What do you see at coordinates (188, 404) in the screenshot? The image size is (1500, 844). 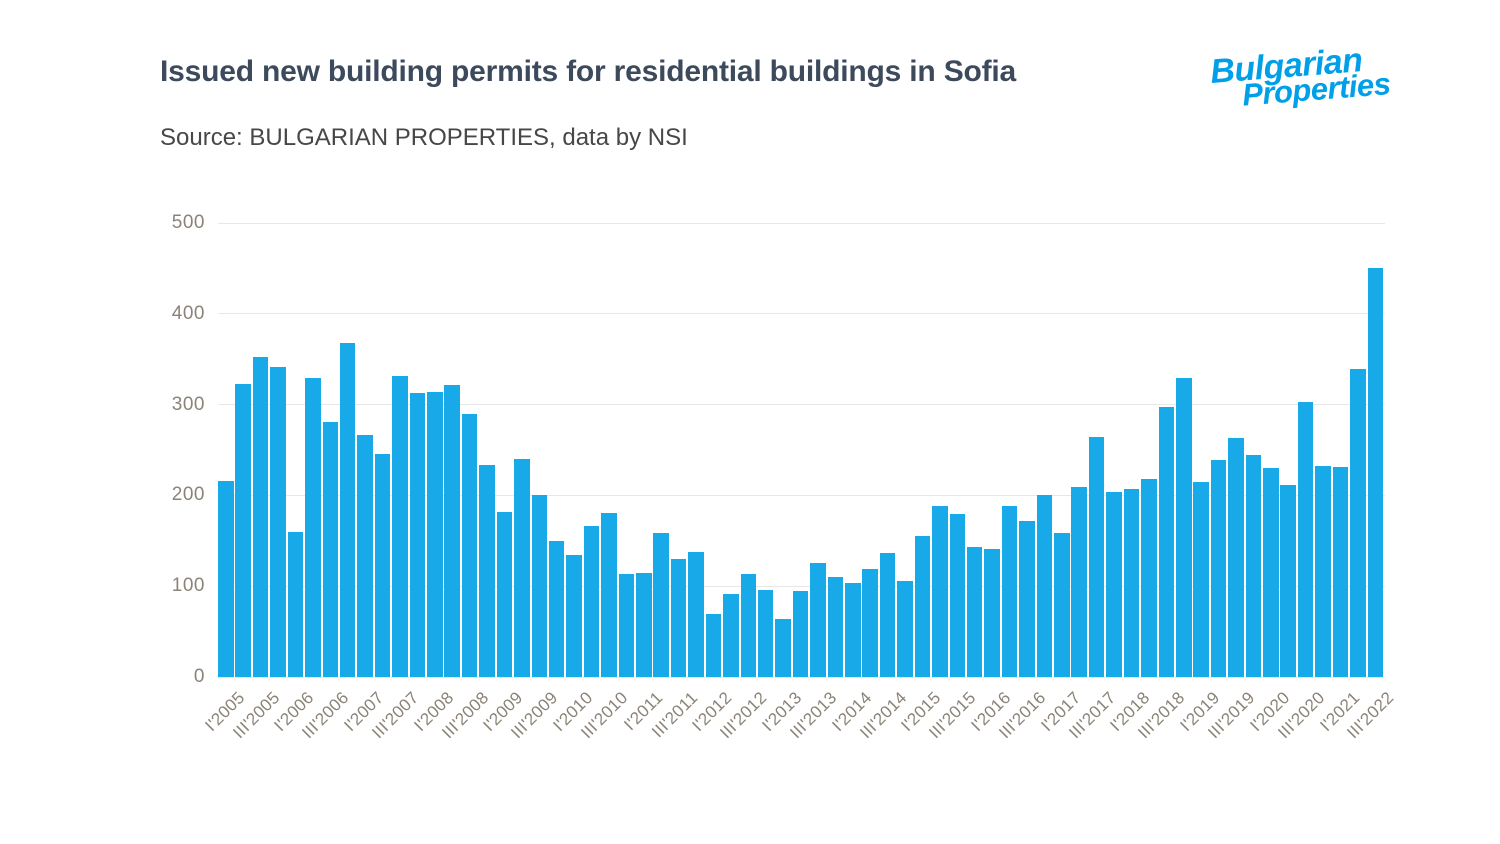 I see `y-axis-tick-label: 300` at bounding box center [188, 404].